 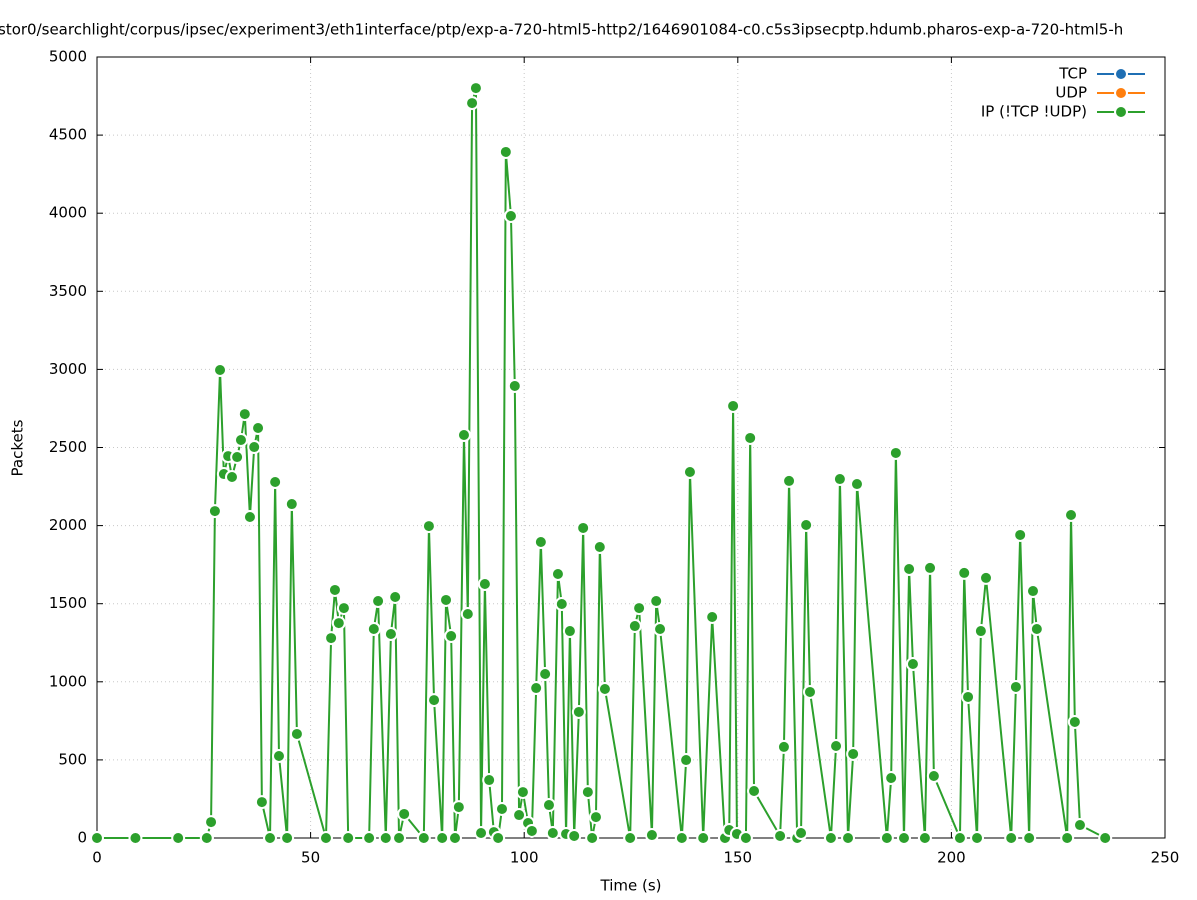 I want to click on x-tick-label: 200, so click(x=951, y=858).